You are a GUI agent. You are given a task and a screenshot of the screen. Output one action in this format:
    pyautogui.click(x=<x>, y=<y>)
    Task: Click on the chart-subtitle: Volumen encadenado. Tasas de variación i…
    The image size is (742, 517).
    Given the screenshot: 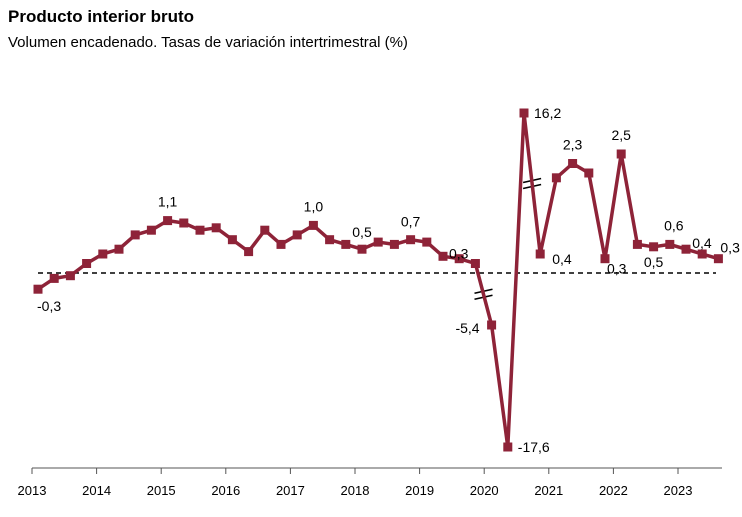 What is the action you would take?
    pyautogui.click(x=208, y=42)
    